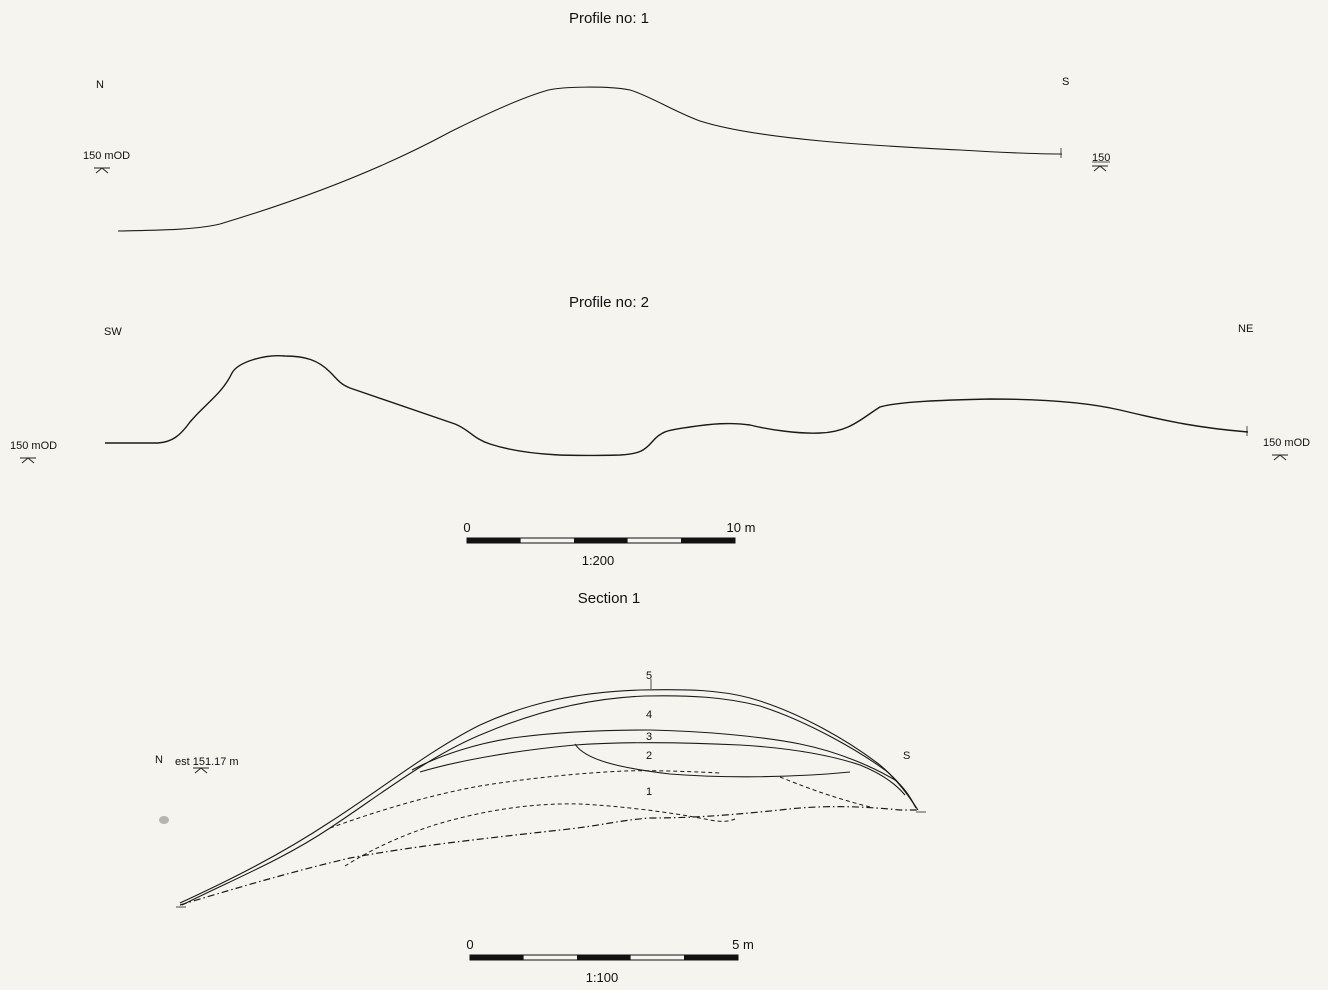 The width and height of the screenshot is (1328, 990). What do you see at coordinates (649, 756) in the screenshot?
I see `section-1-layer-label-2: 2` at bounding box center [649, 756].